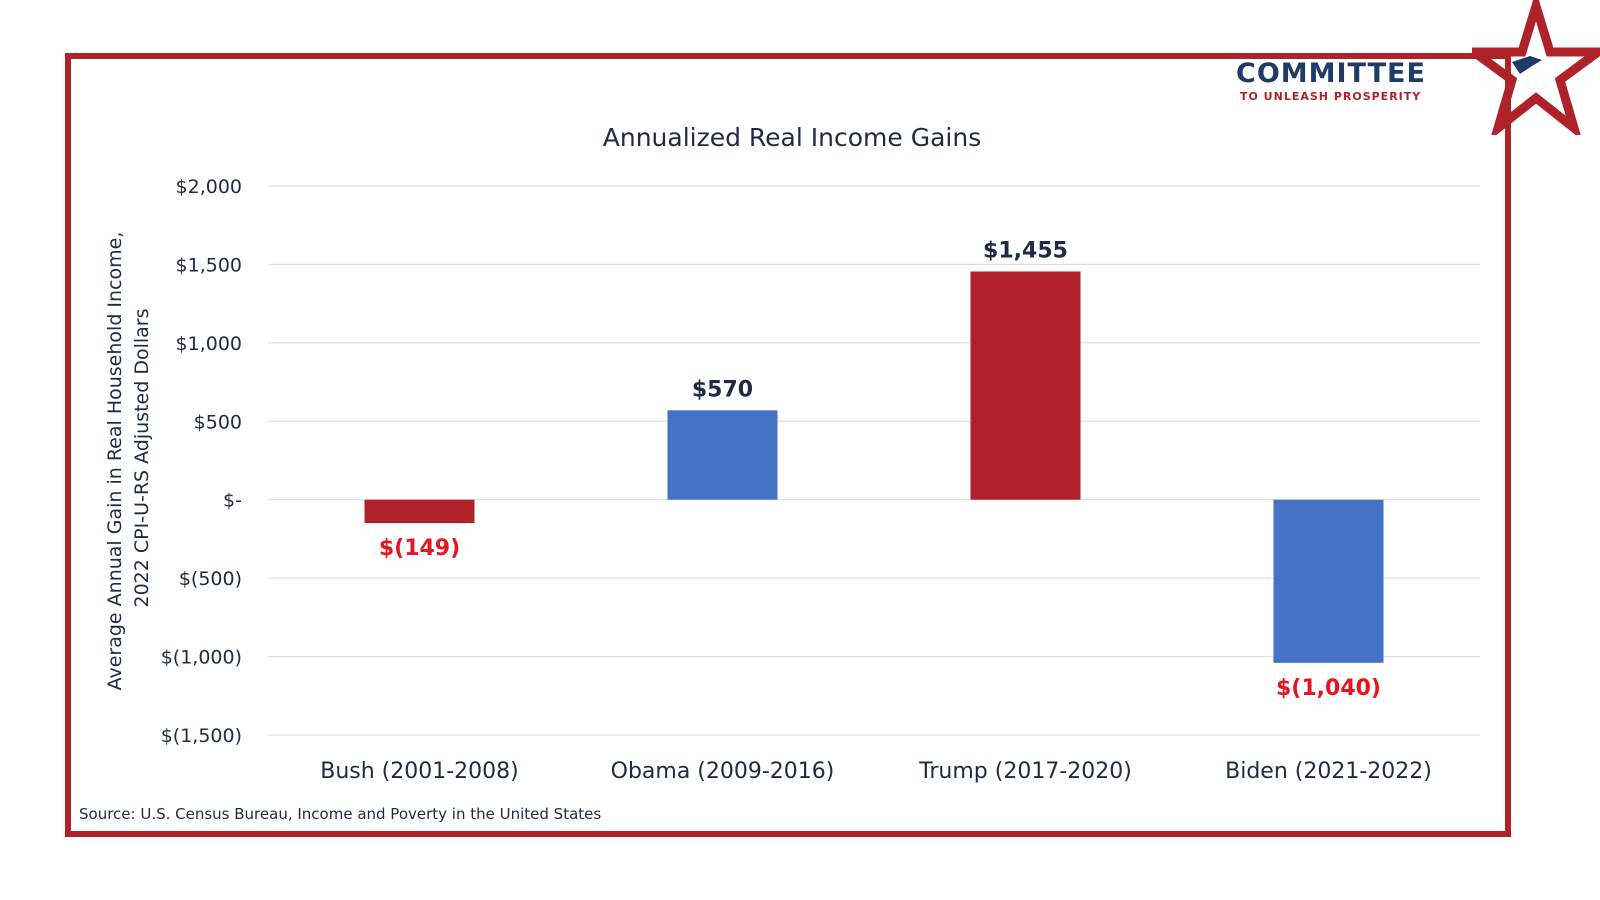 This screenshot has height=900, width=1600. Describe the element at coordinates (1331, 73) in the screenshot. I see `logo-title: COMMITTEE` at that location.